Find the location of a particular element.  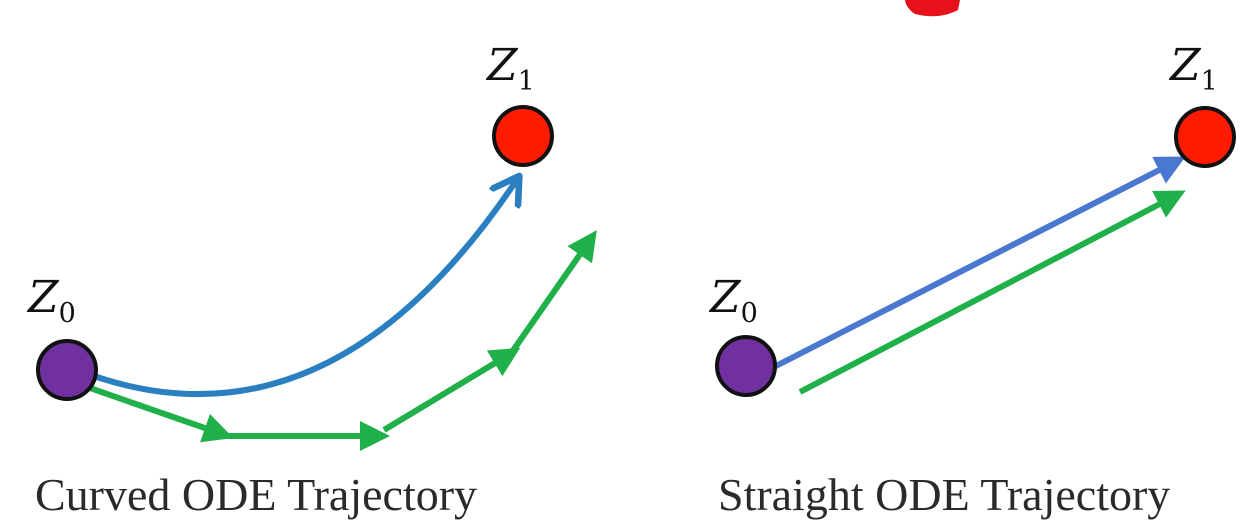

straight-exact-trajectory is located at coordinates (978, 263).